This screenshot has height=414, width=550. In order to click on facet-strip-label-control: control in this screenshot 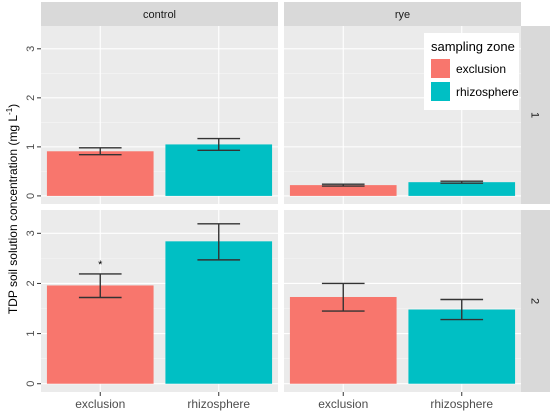, I will do `click(159, 15)`.